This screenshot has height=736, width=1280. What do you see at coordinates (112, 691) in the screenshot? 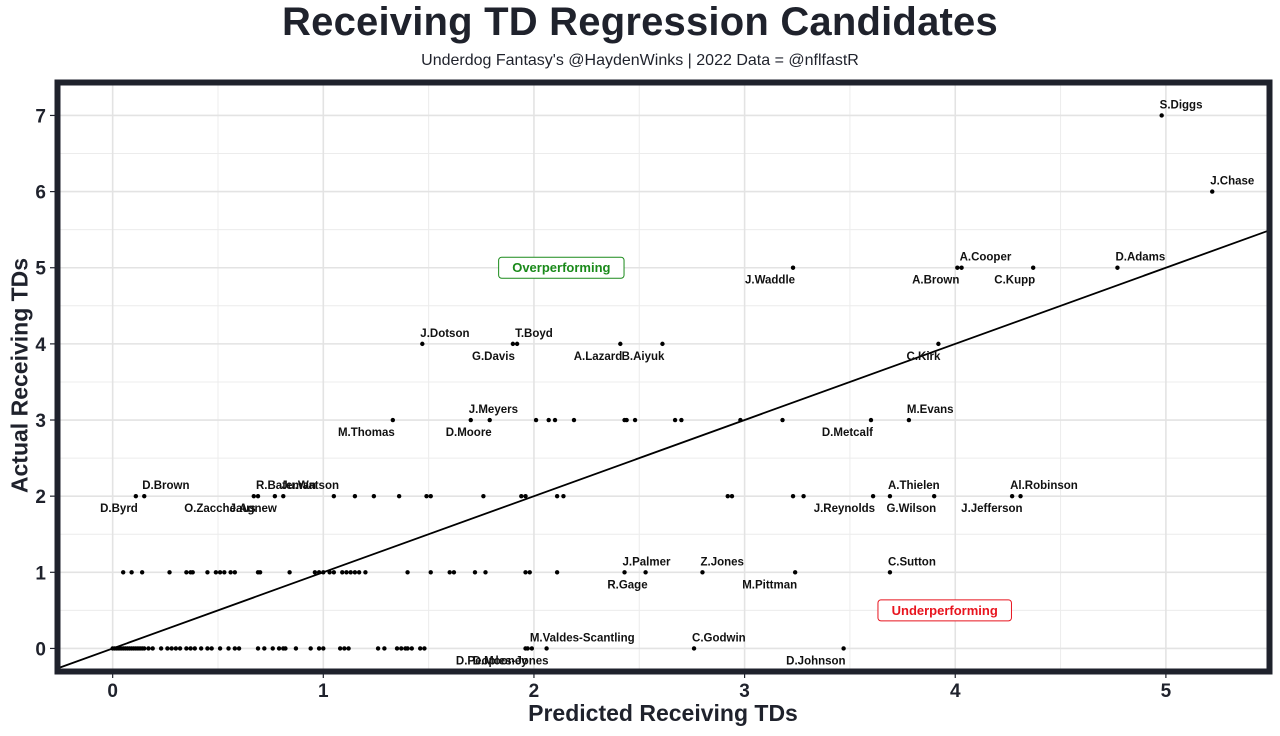
I see `x-tick-label: 0` at bounding box center [112, 691].